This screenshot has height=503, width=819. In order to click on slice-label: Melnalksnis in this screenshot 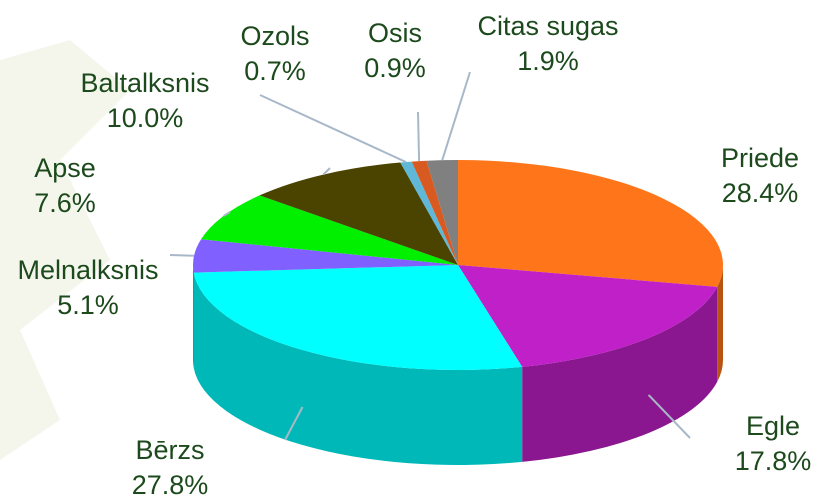, I will do `click(87, 270)`.